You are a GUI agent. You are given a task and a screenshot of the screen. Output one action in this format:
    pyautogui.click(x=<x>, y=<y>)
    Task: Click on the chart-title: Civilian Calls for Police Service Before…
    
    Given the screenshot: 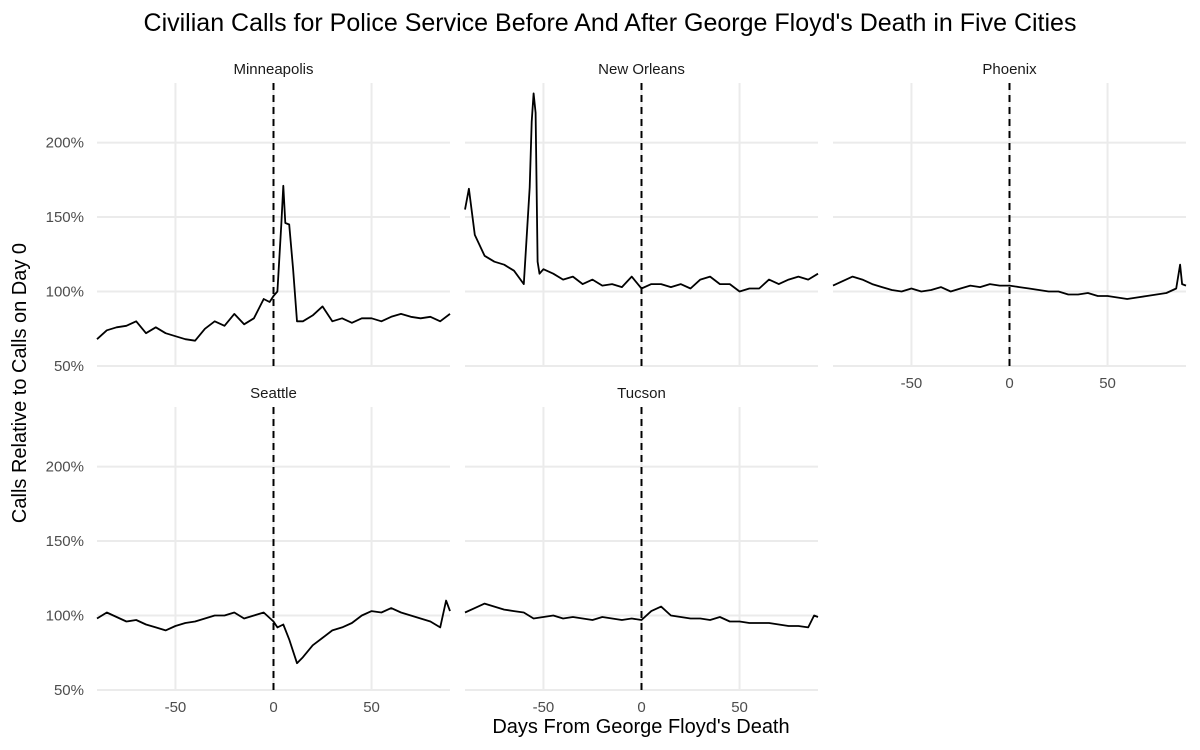 What is the action you would take?
    pyautogui.click(x=610, y=23)
    